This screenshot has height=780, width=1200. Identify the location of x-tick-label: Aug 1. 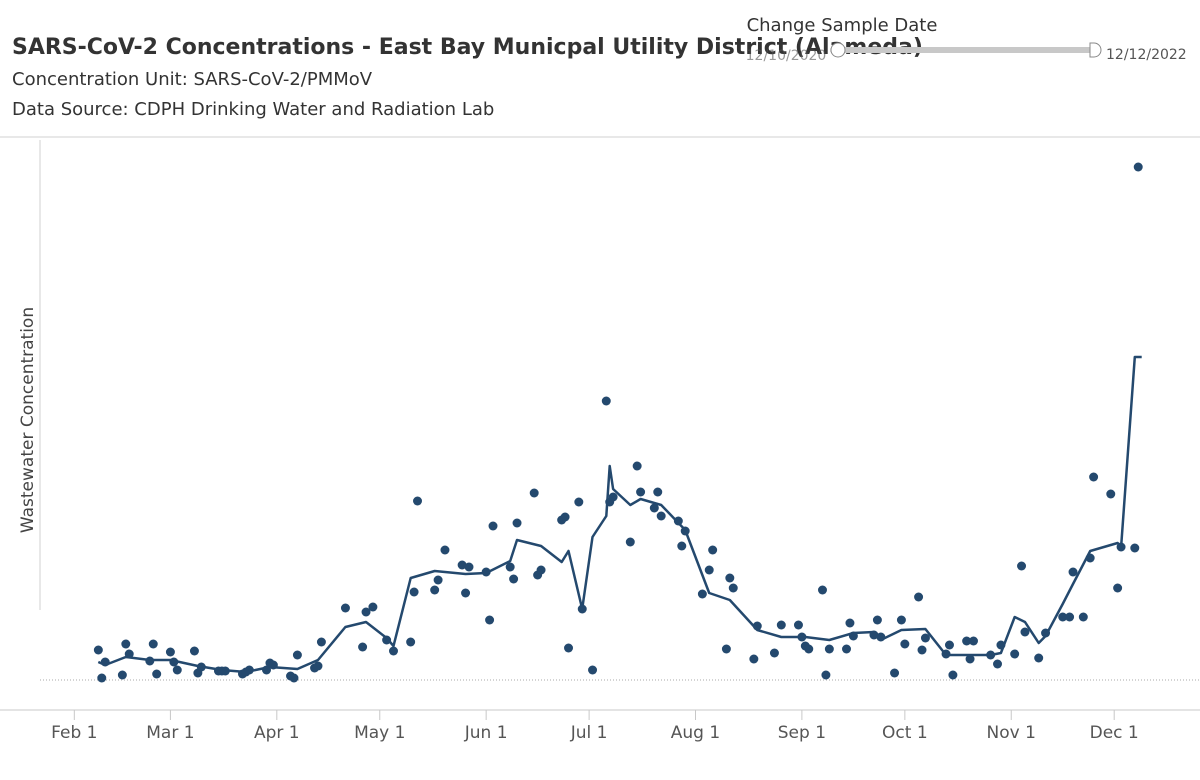
(695, 733).